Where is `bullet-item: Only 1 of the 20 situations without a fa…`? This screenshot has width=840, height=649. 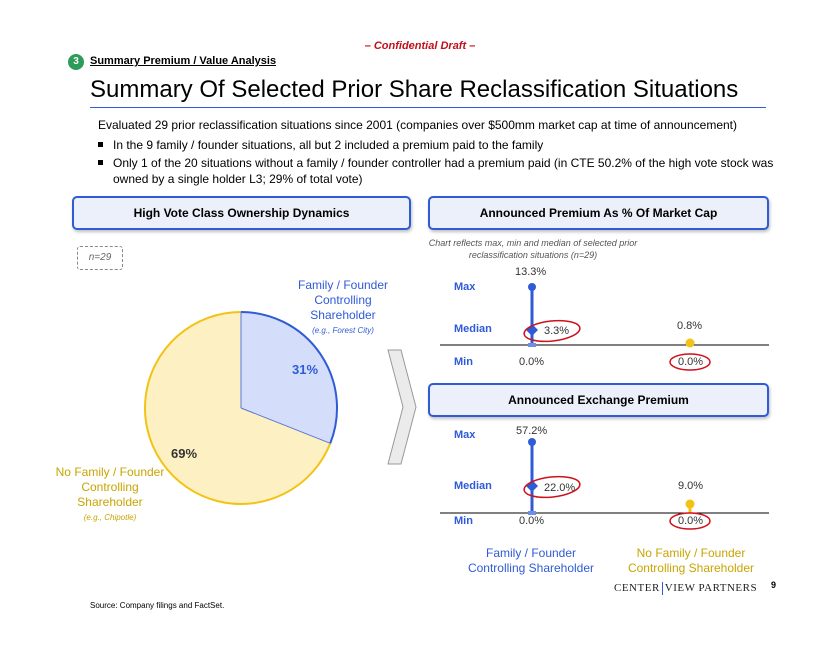
bullet-item: Only 1 of the 20 situations without a fa… is located at coordinates (438, 171).